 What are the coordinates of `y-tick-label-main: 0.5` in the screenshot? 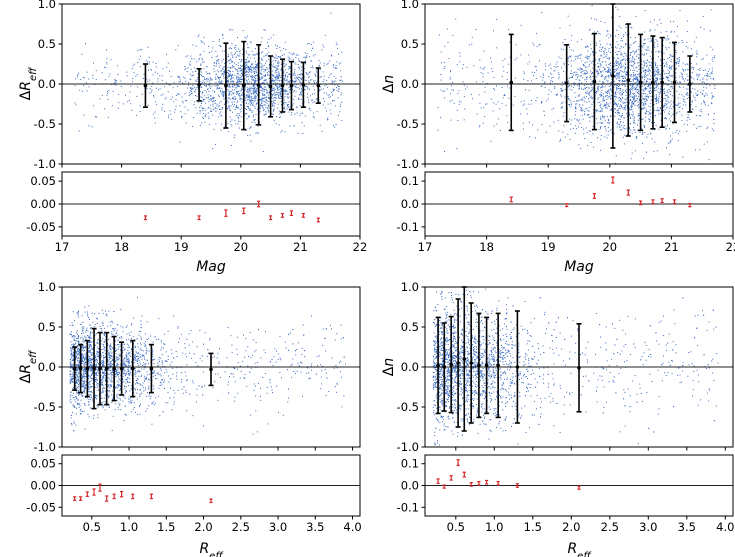 It's located at (410, 44).